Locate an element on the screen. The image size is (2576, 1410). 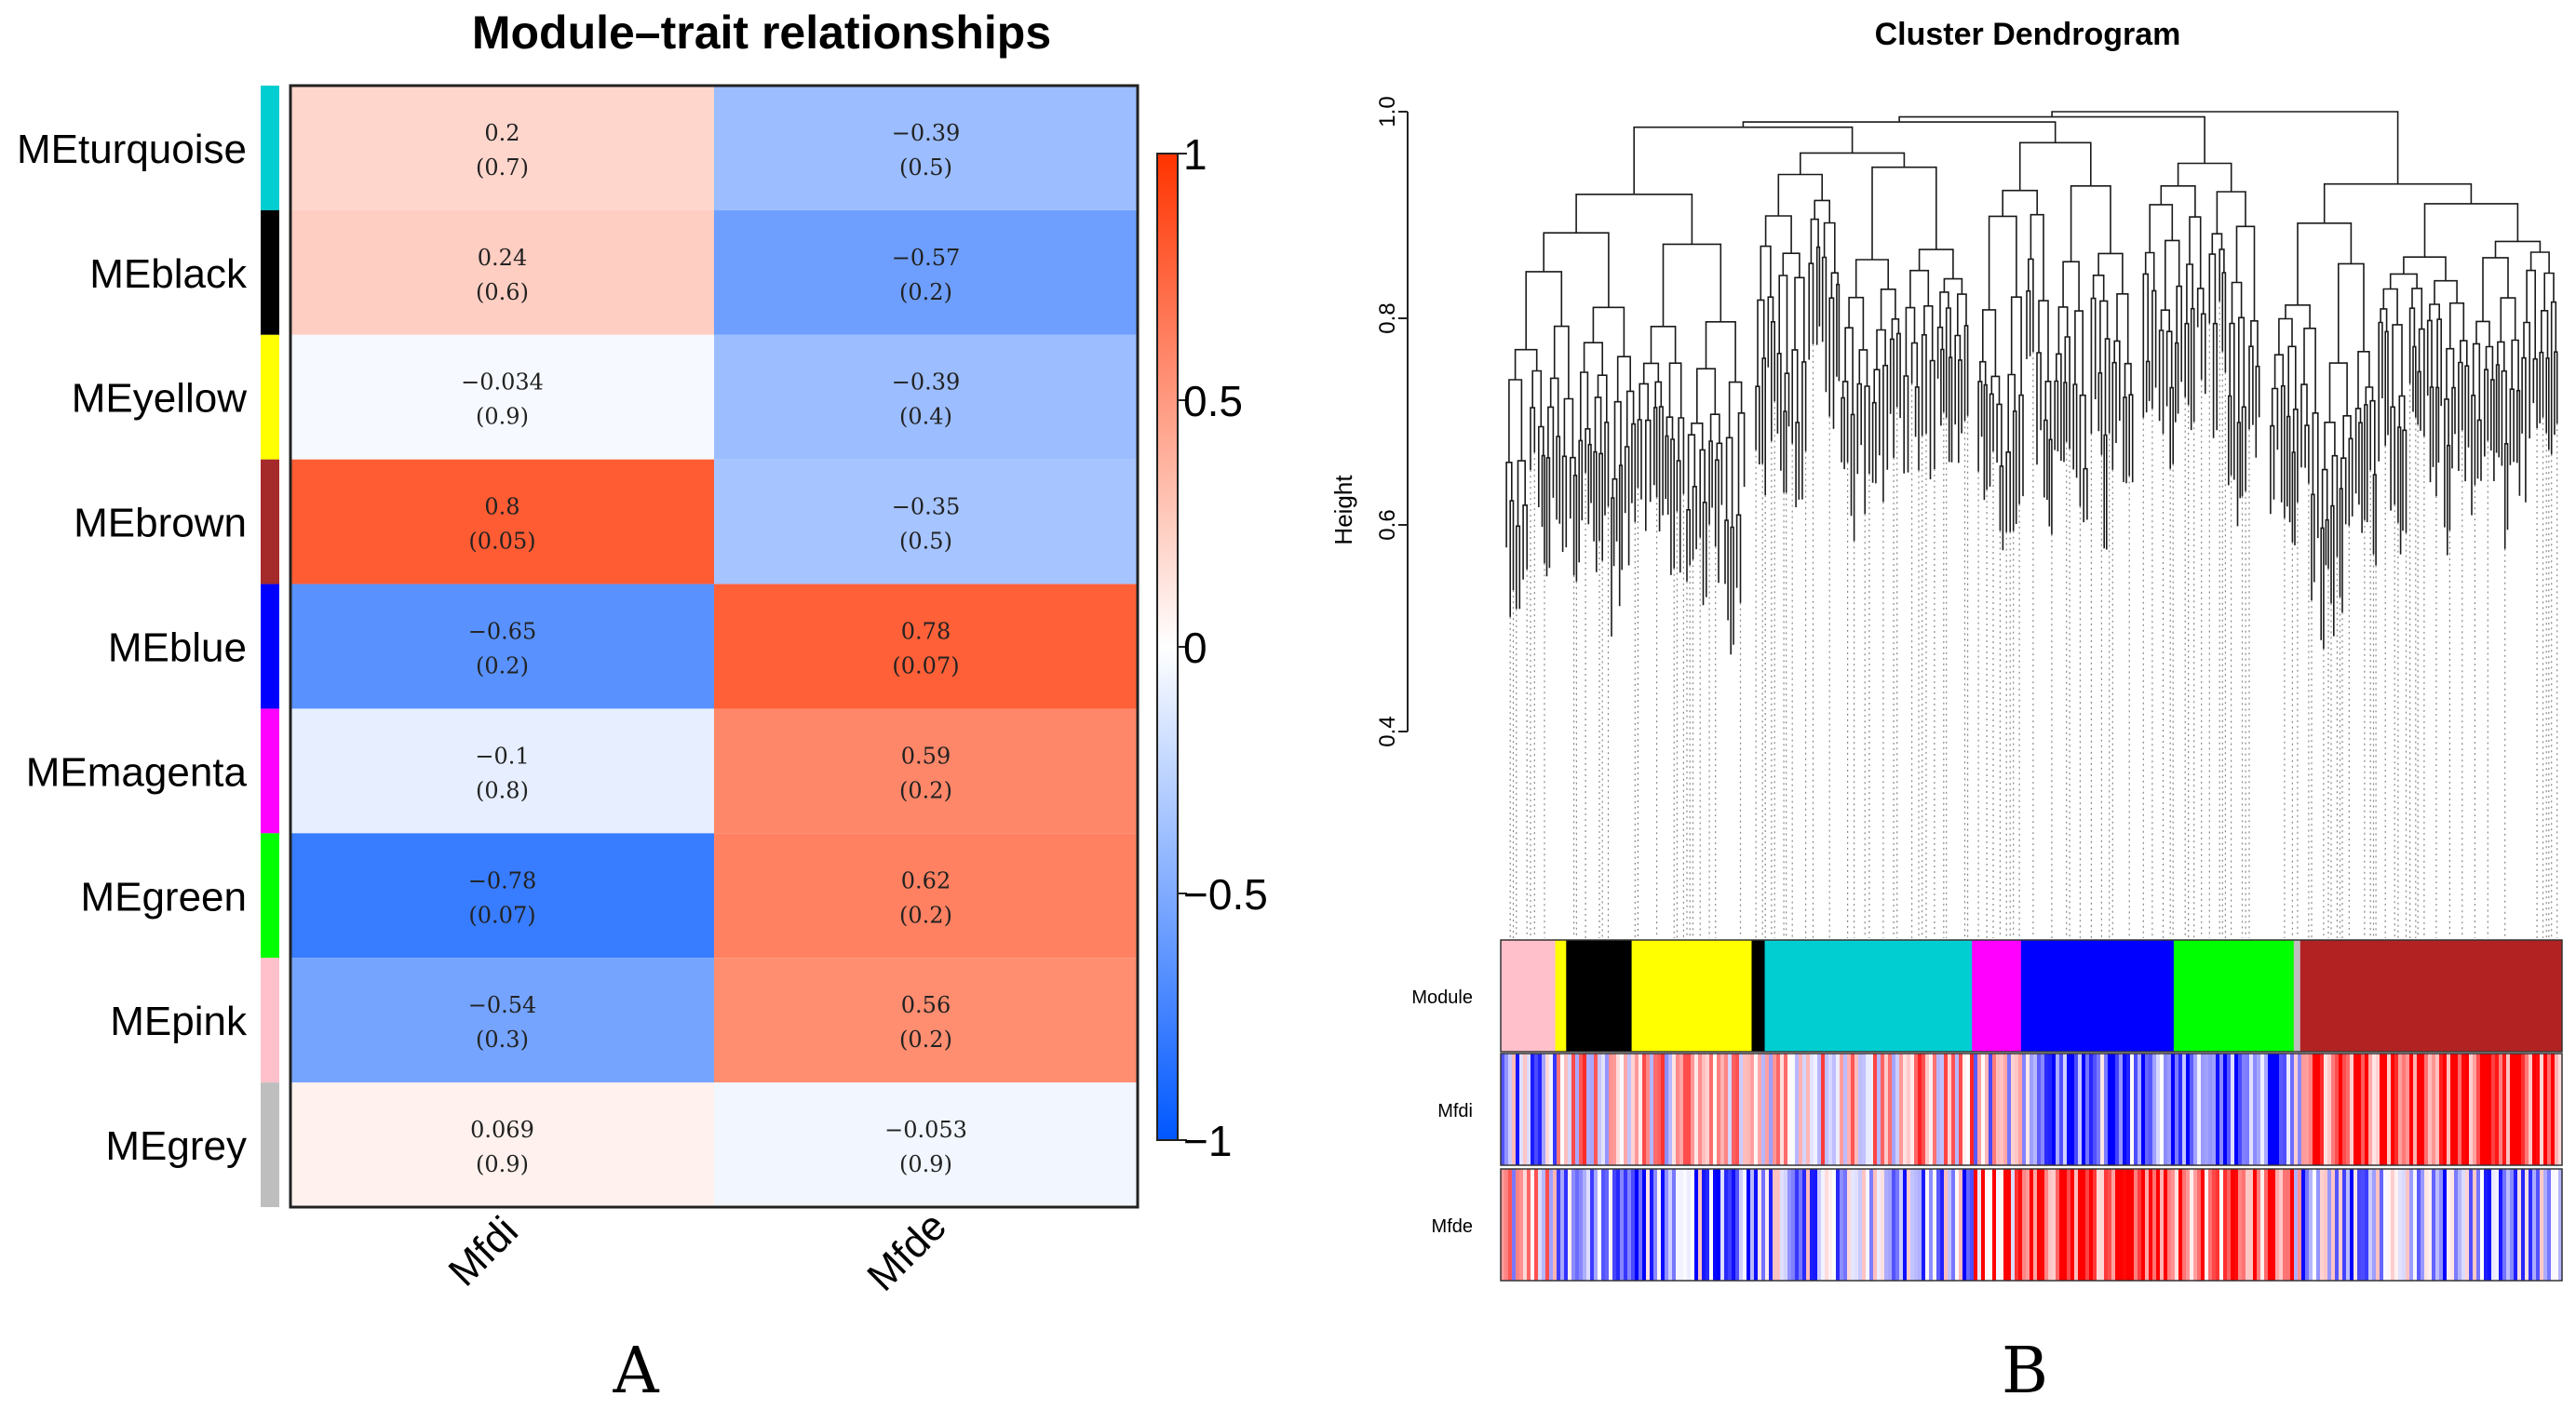
cell-MEbrown-Mfdi is located at coordinates (502, 522).